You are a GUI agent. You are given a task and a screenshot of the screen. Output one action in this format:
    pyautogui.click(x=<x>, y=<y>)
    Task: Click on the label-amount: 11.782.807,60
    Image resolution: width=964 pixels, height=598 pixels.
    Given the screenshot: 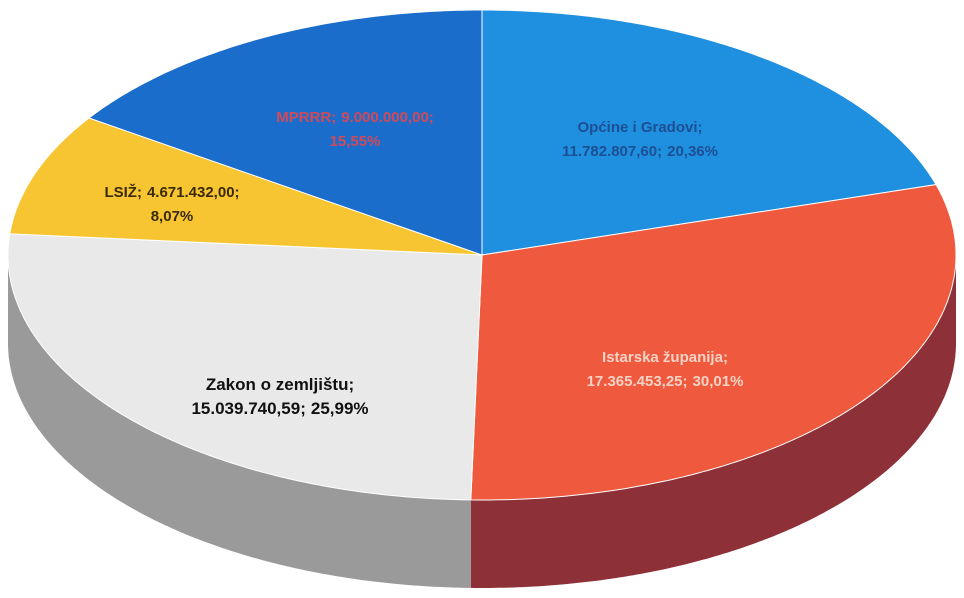 What is the action you would take?
    pyautogui.click(x=609, y=151)
    